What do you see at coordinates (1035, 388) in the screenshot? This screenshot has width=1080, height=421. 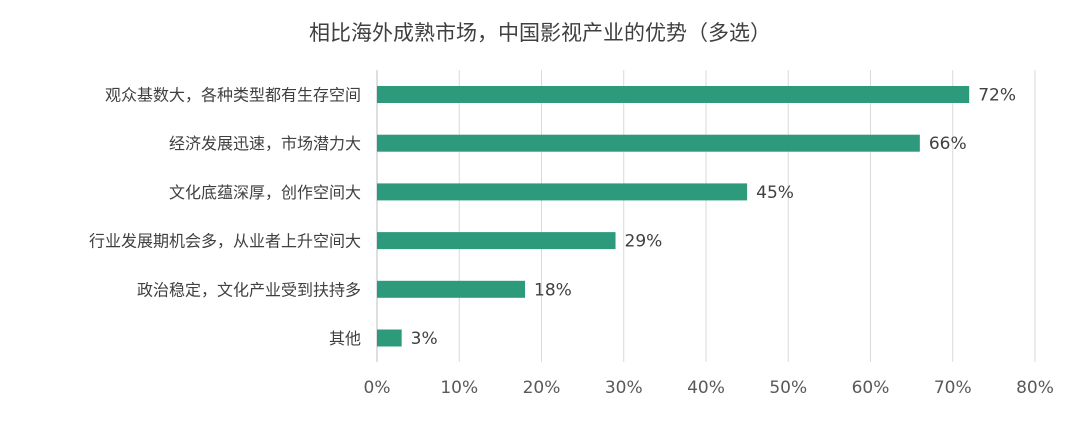 I see `x-tick-label: 80%` at bounding box center [1035, 388].